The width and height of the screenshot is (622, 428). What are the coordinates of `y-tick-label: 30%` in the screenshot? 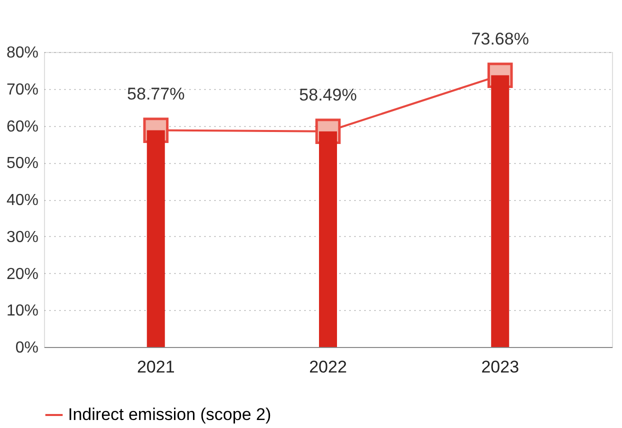 It's located at (22, 237).